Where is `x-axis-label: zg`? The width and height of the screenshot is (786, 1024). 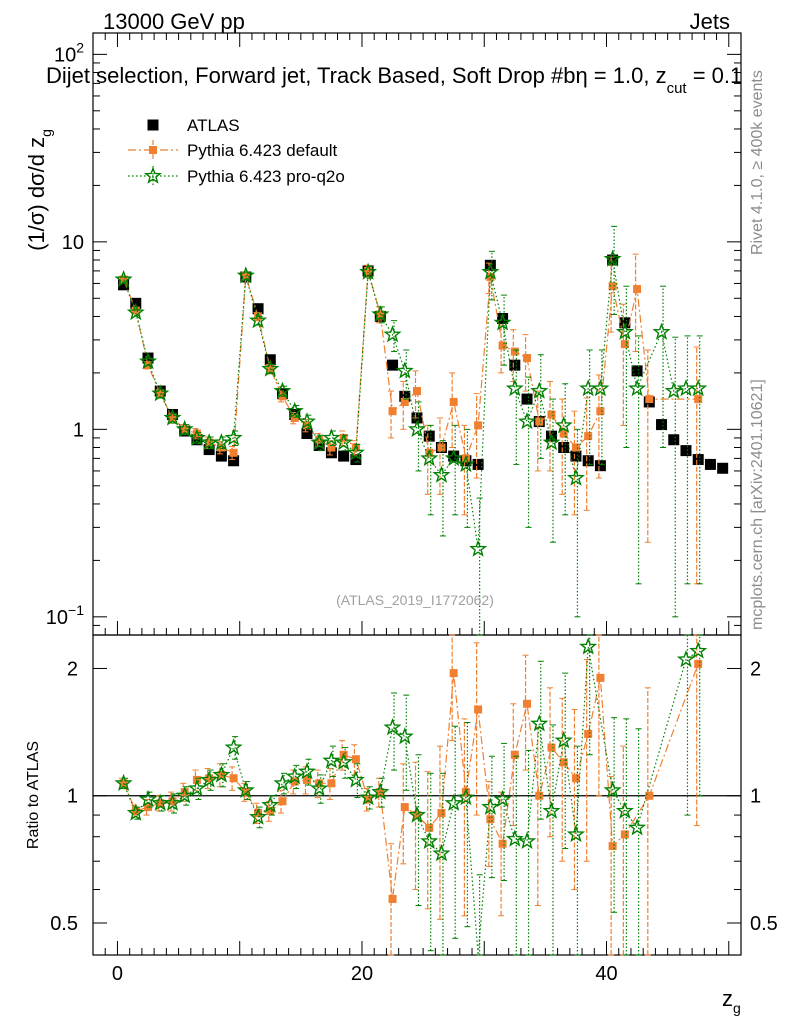 x-axis-label: zg is located at coordinates (731, 1001).